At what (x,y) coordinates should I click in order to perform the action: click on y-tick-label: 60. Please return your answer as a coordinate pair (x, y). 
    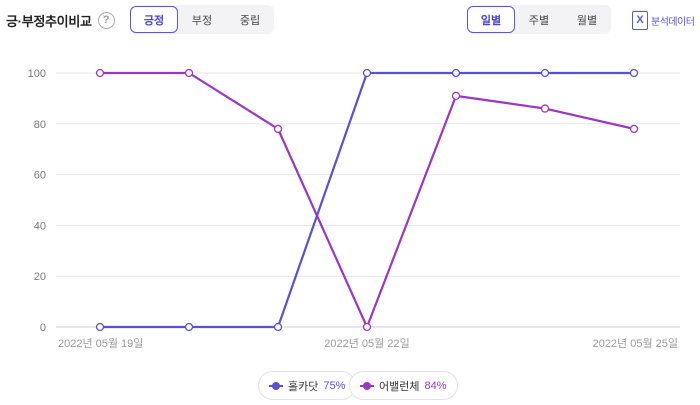
    Looking at the image, I should click on (40, 176).